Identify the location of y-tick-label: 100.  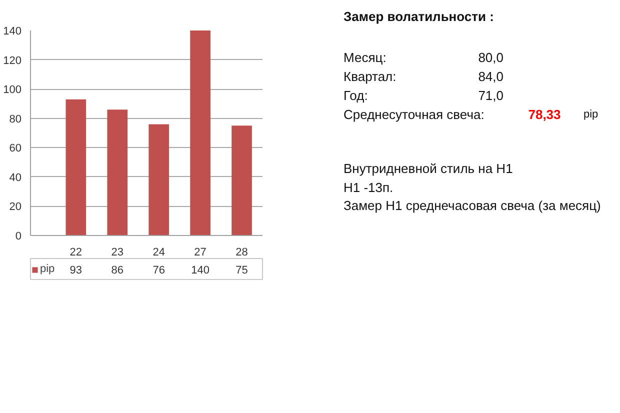
(12, 90).